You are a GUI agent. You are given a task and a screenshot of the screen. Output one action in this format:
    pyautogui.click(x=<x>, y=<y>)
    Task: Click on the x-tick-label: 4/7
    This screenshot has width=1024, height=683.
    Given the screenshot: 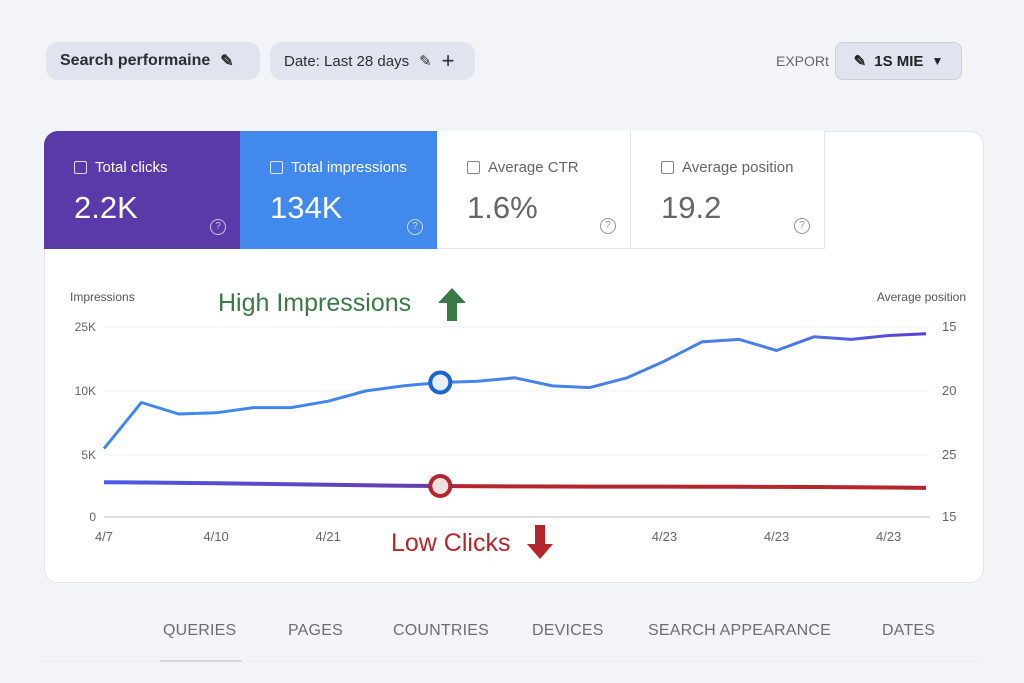 What is the action you would take?
    pyautogui.click(x=104, y=536)
    